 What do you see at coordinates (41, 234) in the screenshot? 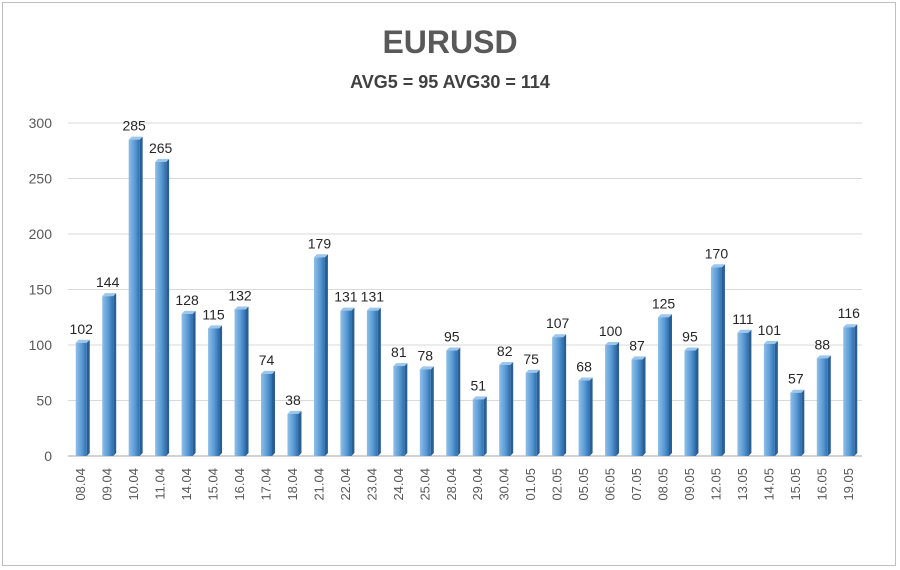
I see `y-tick-label: 200` at bounding box center [41, 234].